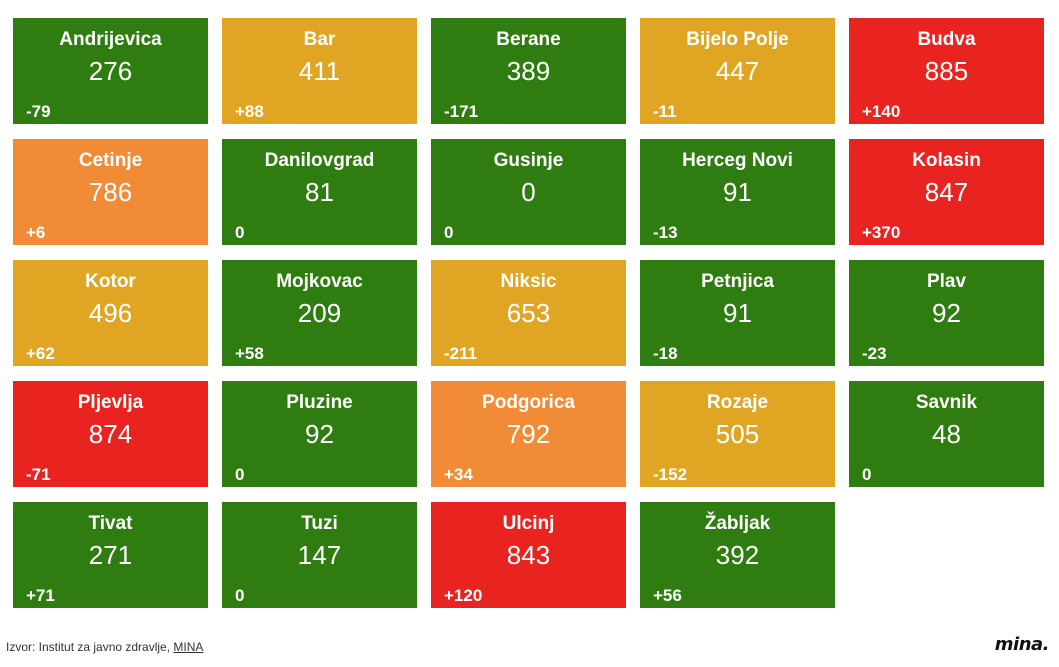 This screenshot has height=667, width=1059. What do you see at coordinates (946, 281) in the screenshot?
I see `tile-name: Plav` at bounding box center [946, 281].